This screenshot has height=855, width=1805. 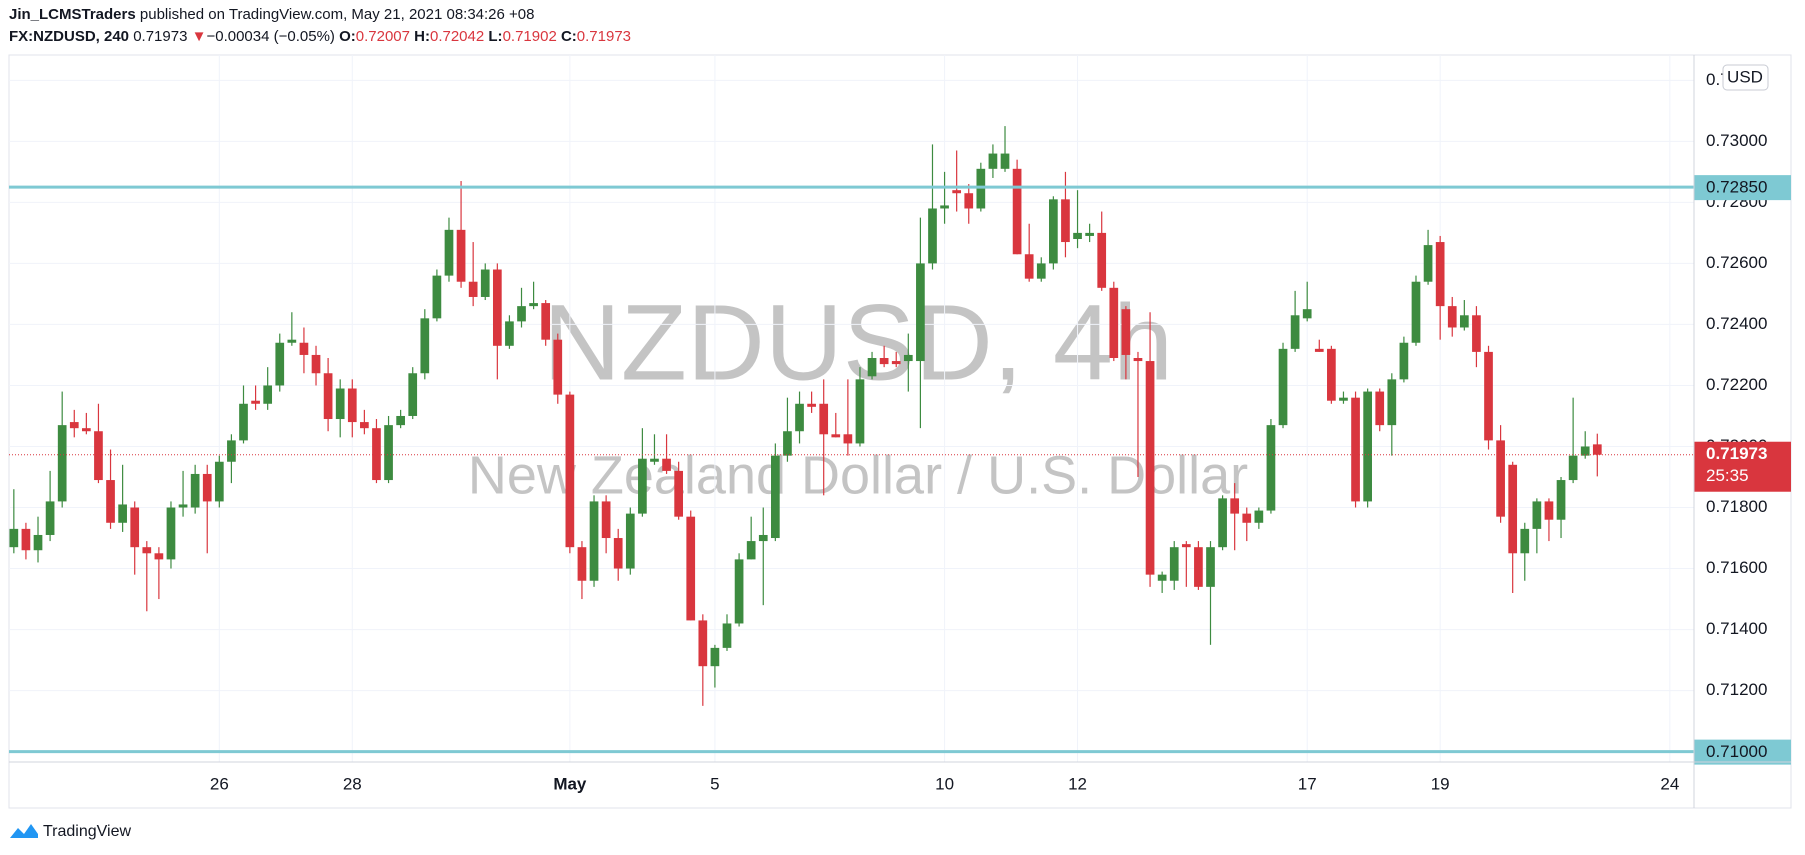 I want to click on x-tick-label: 28, so click(x=352, y=783).